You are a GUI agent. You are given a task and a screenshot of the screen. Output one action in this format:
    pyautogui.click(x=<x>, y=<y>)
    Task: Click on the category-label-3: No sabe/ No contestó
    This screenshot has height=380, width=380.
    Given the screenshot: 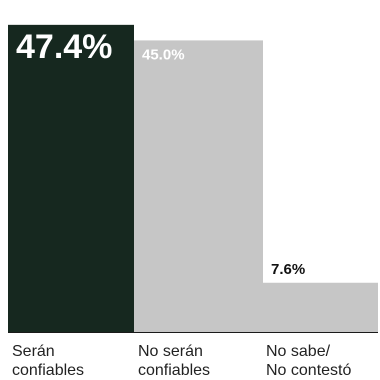 What is the action you would take?
    pyautogui.click(x=309, y=361)
    